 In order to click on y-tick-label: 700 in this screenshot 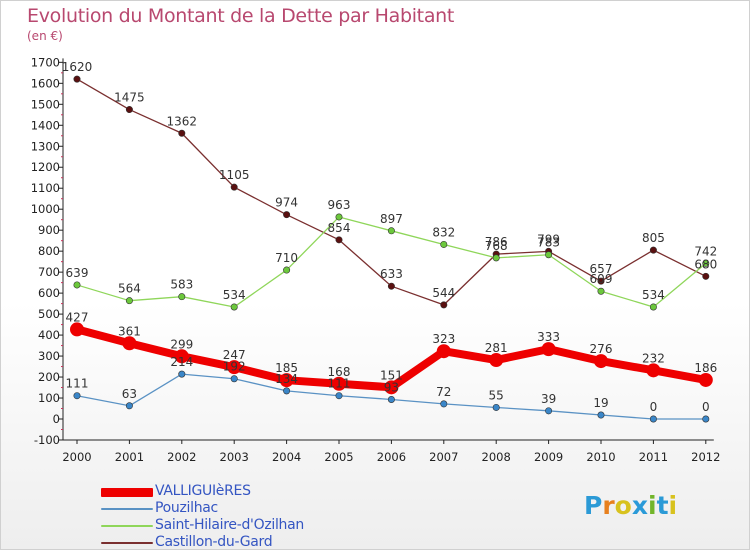, I will do `click(49, 272)`.